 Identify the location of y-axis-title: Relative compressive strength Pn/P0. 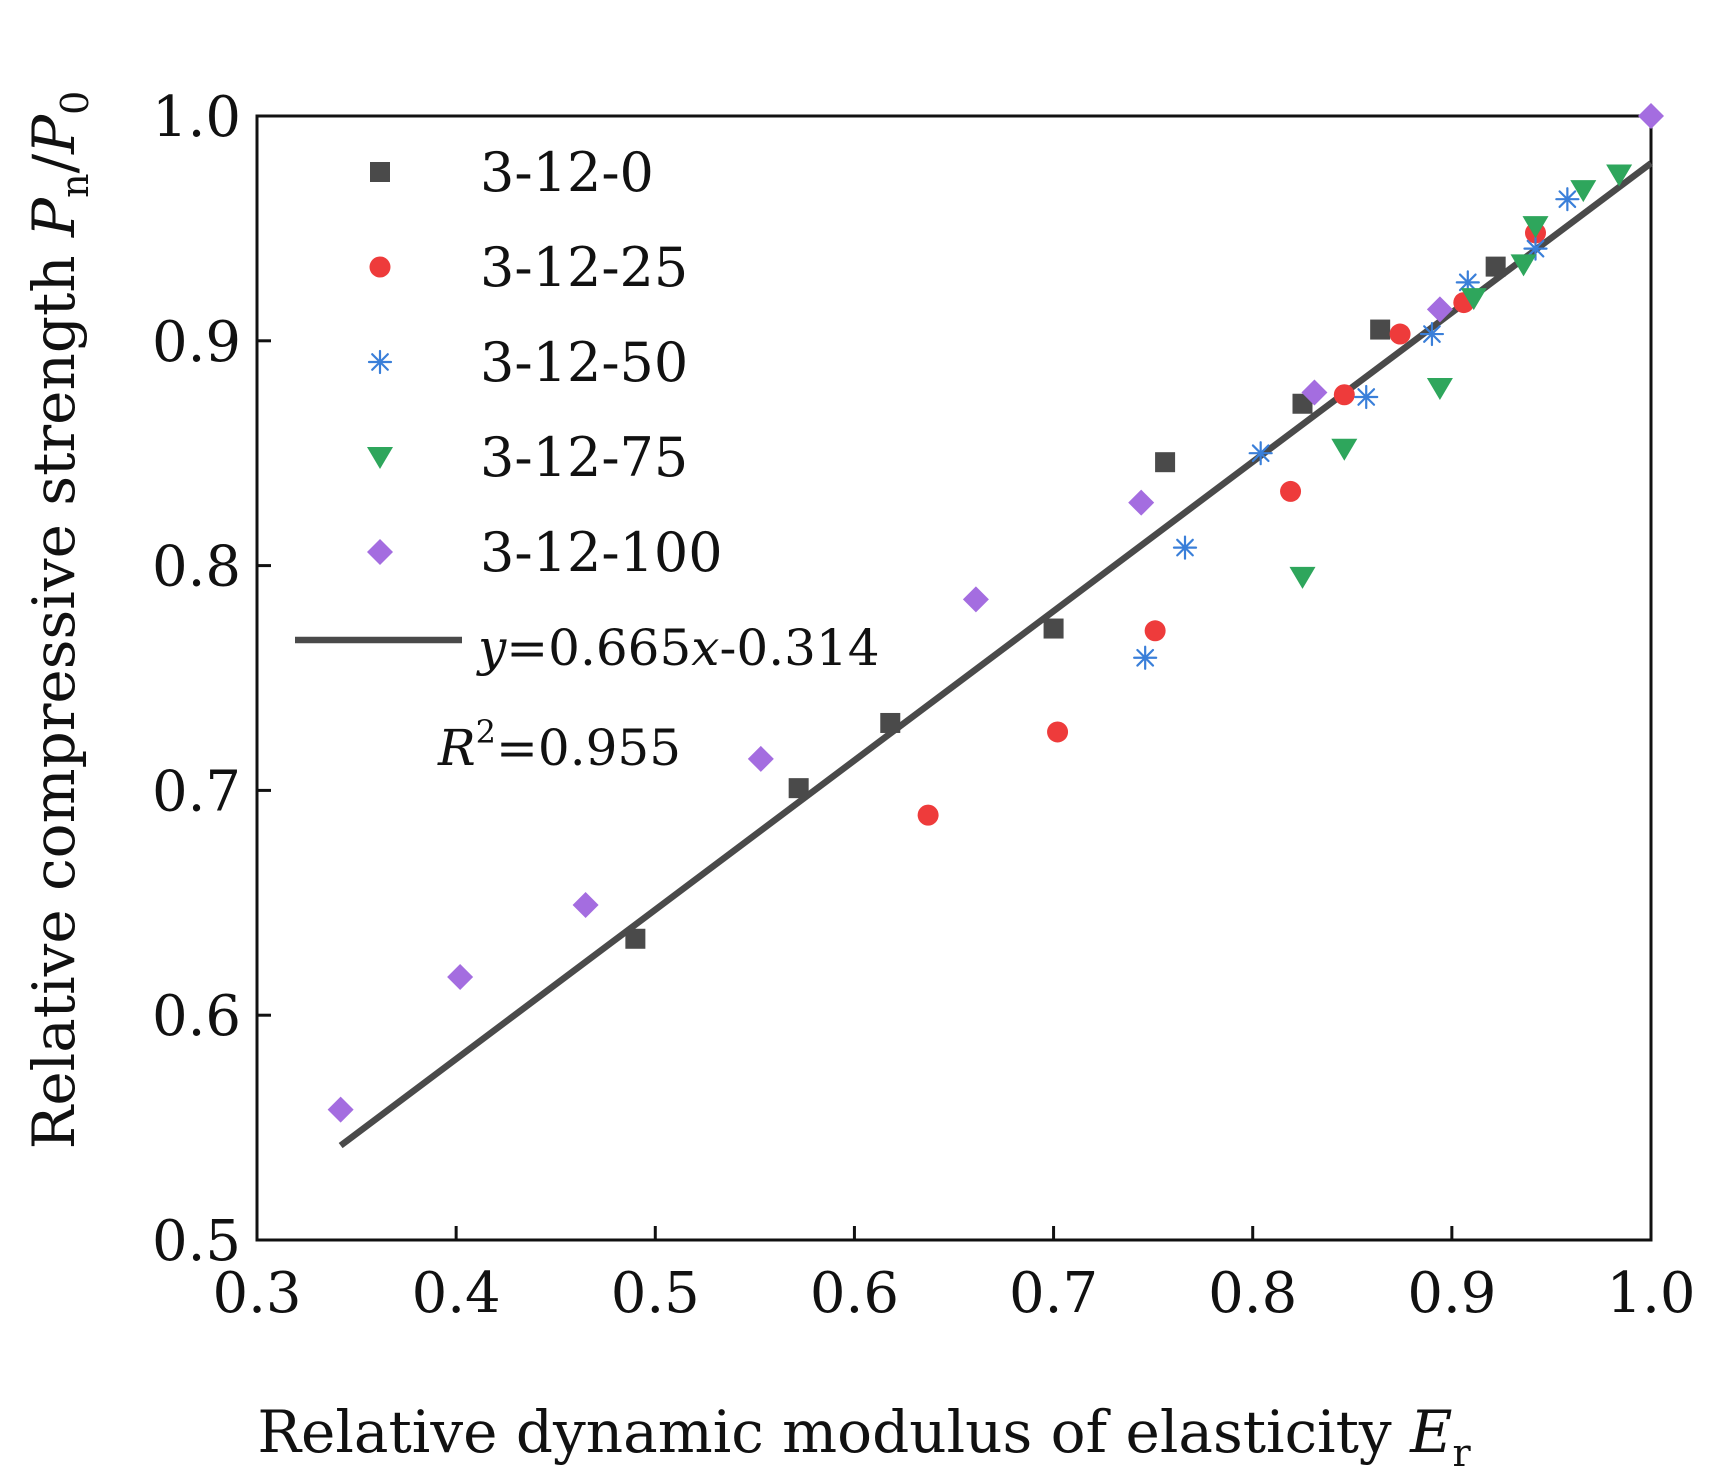
(58, 620).